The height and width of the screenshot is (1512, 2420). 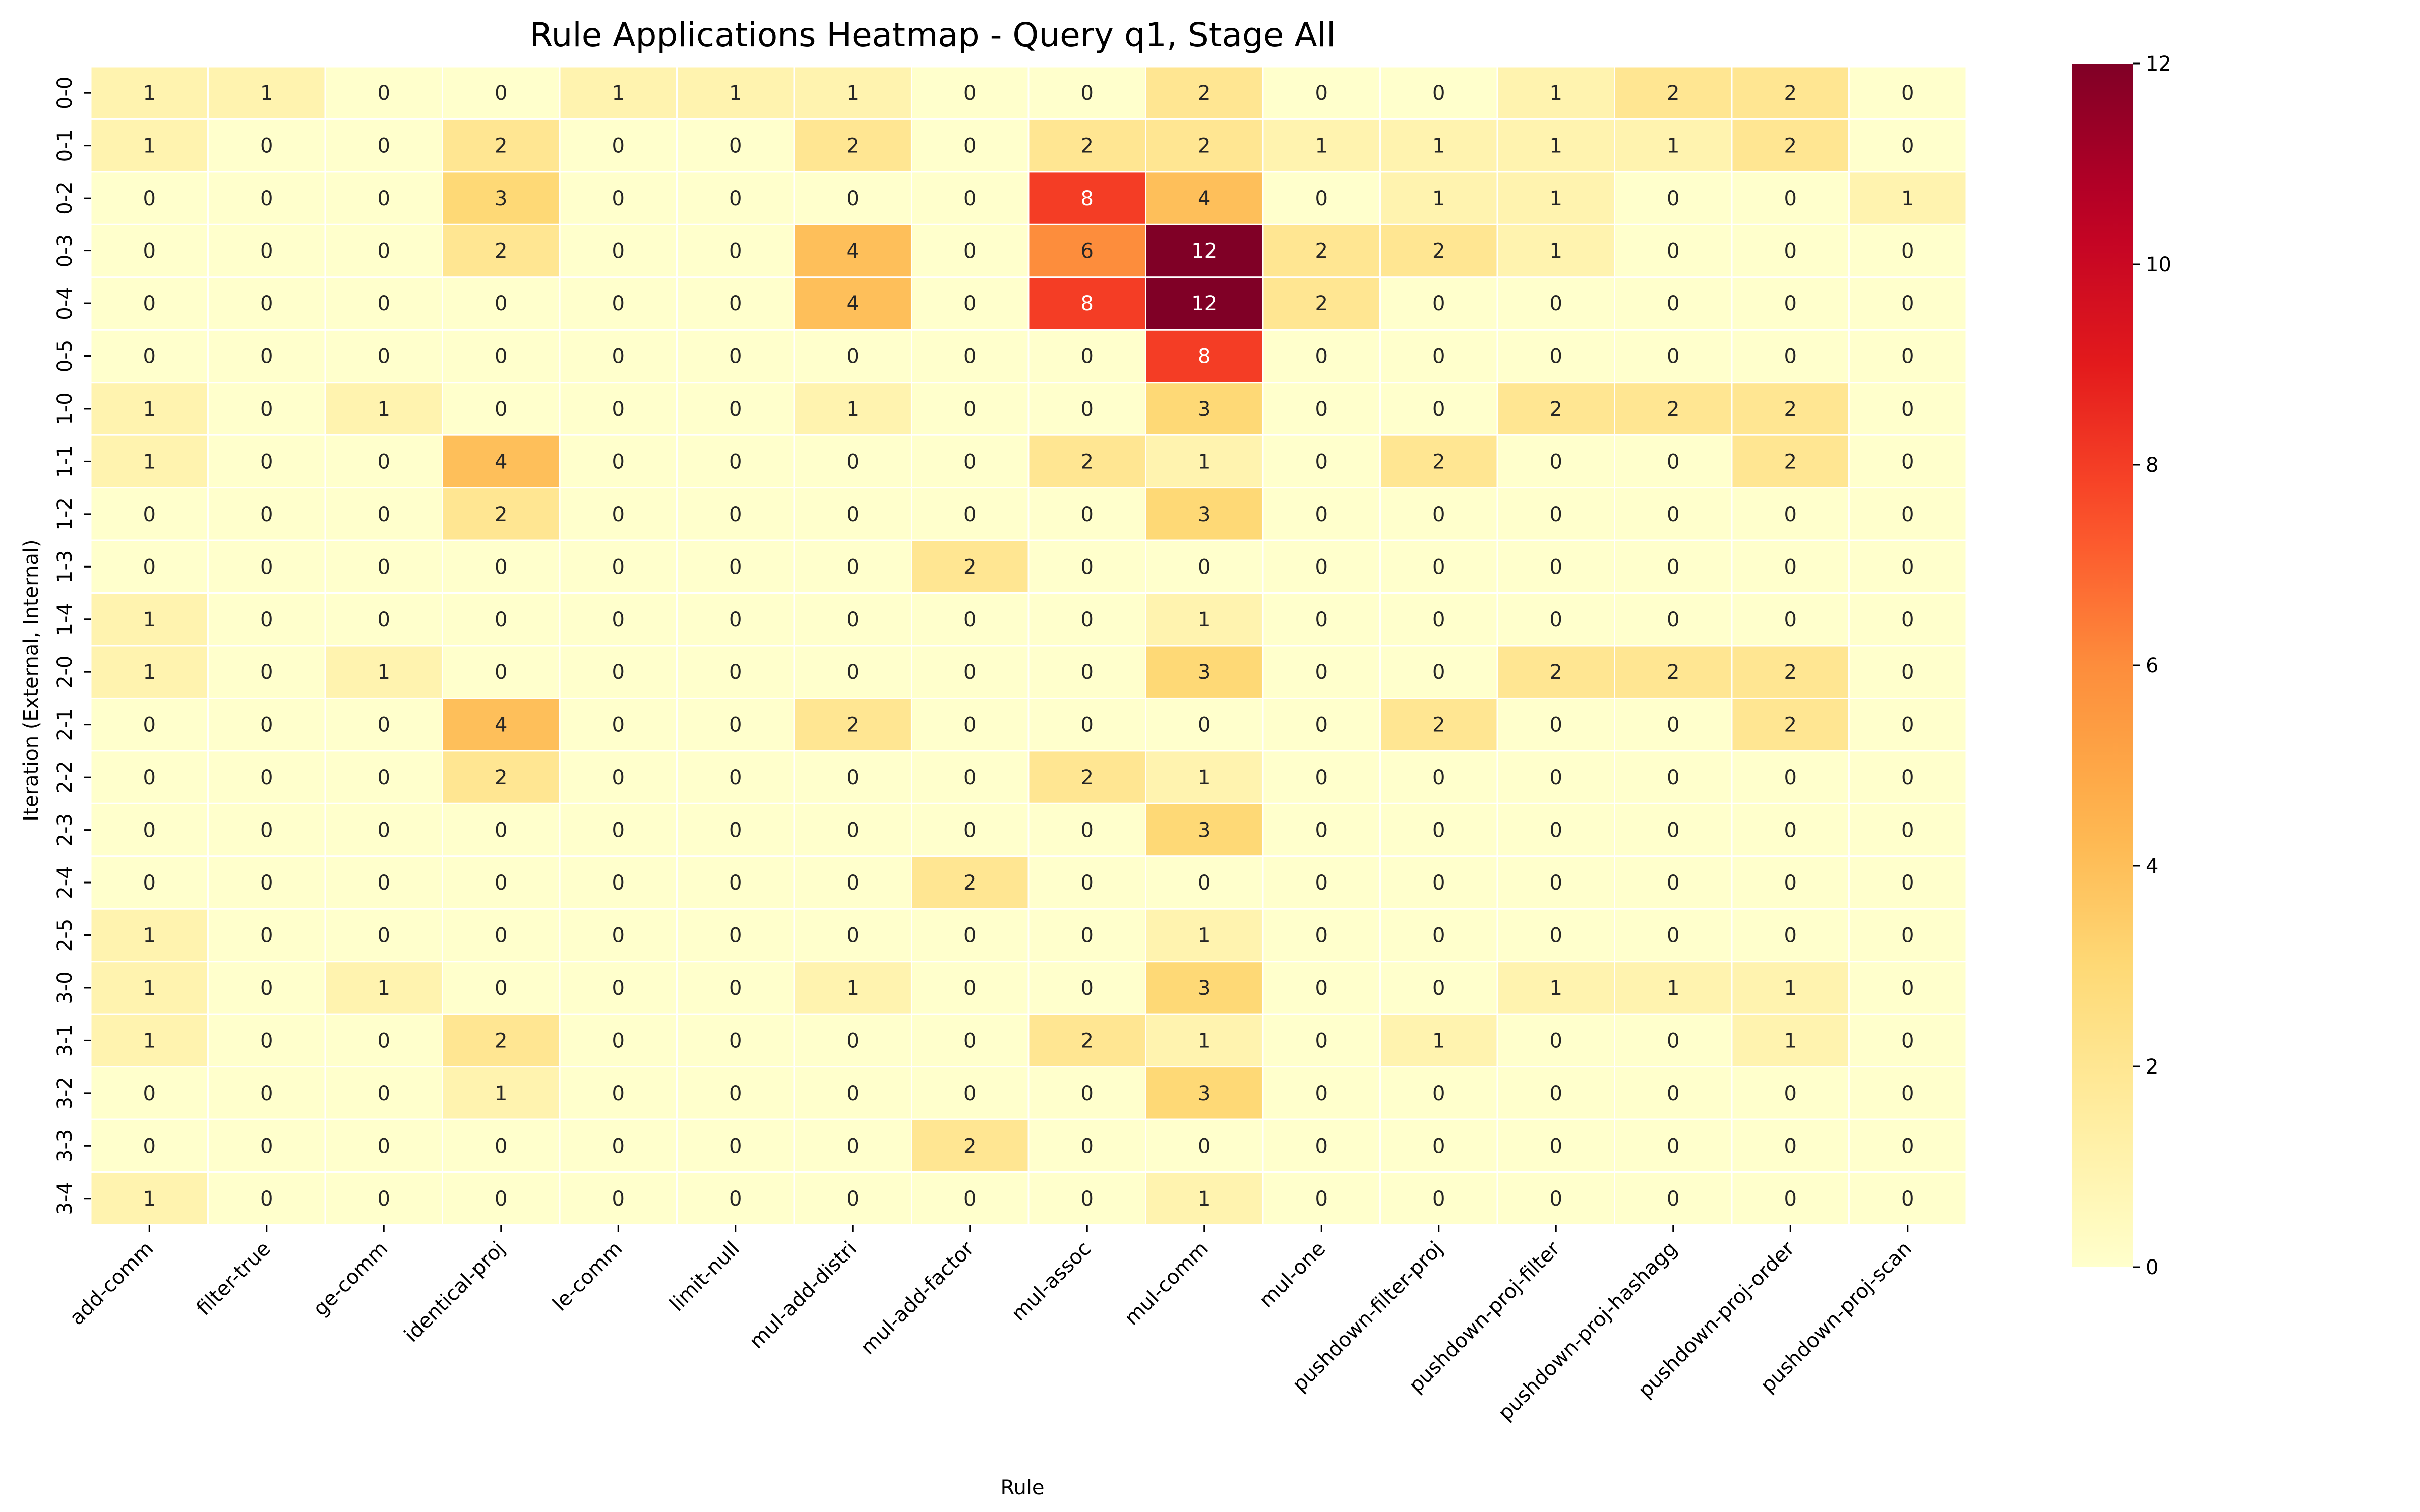 What do you see at coordinates (455, 1292) in the screenshot?
I see `x-tick-label: identical-proj` at bounding box center [455, 1292].